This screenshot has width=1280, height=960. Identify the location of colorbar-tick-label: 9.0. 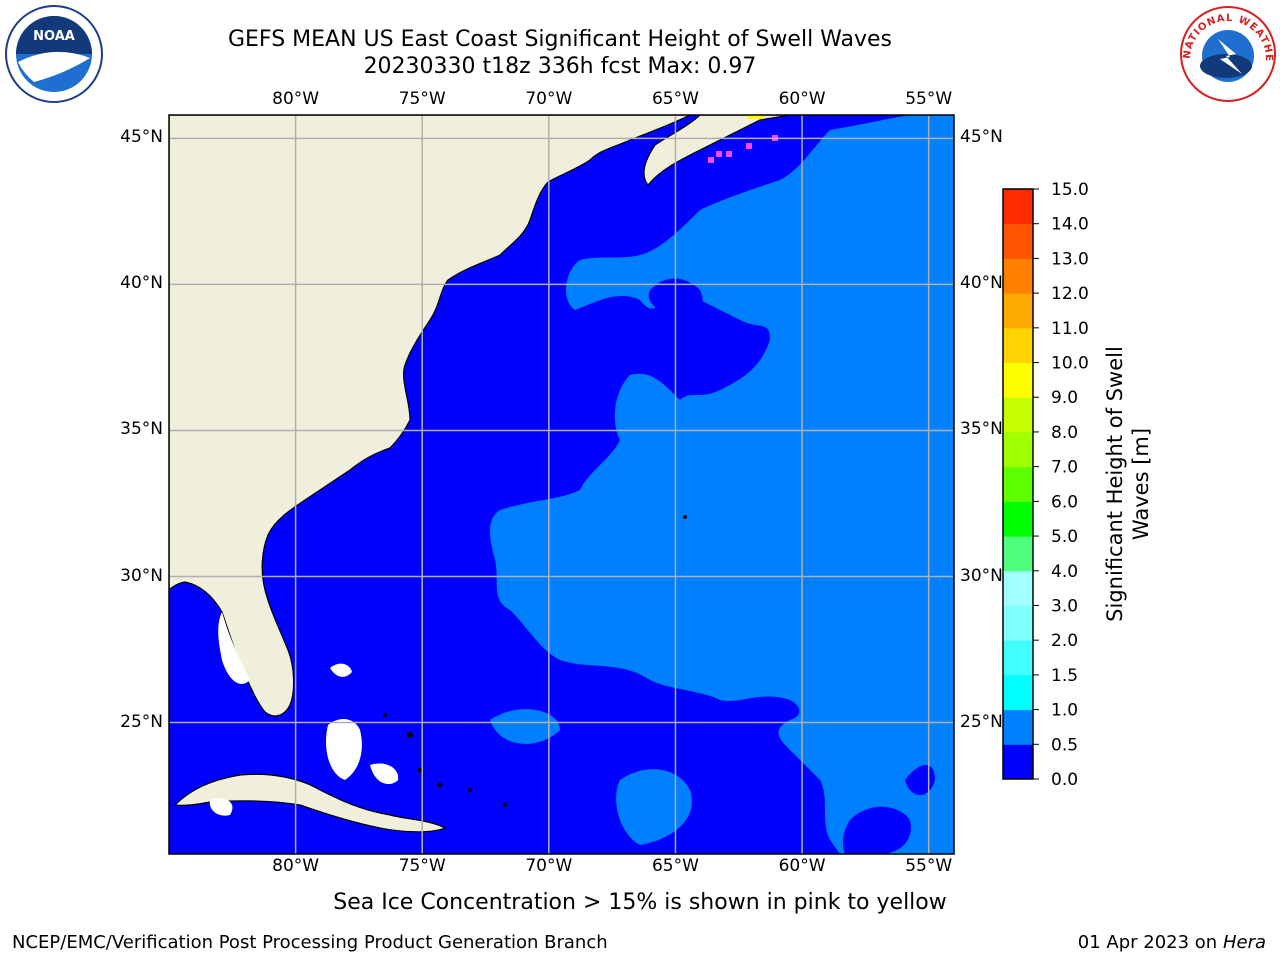
(1064, 398).